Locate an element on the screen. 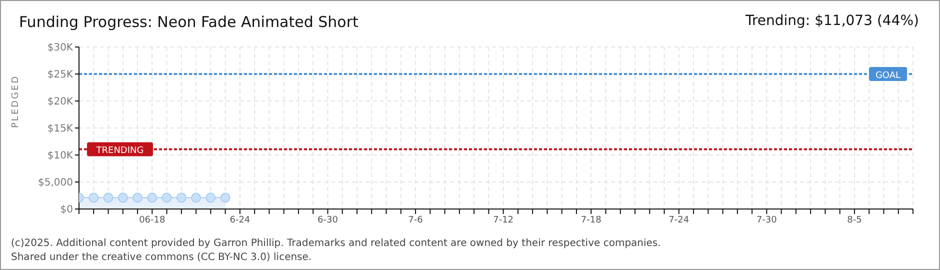 Image resolution: width=940 pixels, height=270 pixels. y-tick-label: $10K is located at coordinates (60, 156).